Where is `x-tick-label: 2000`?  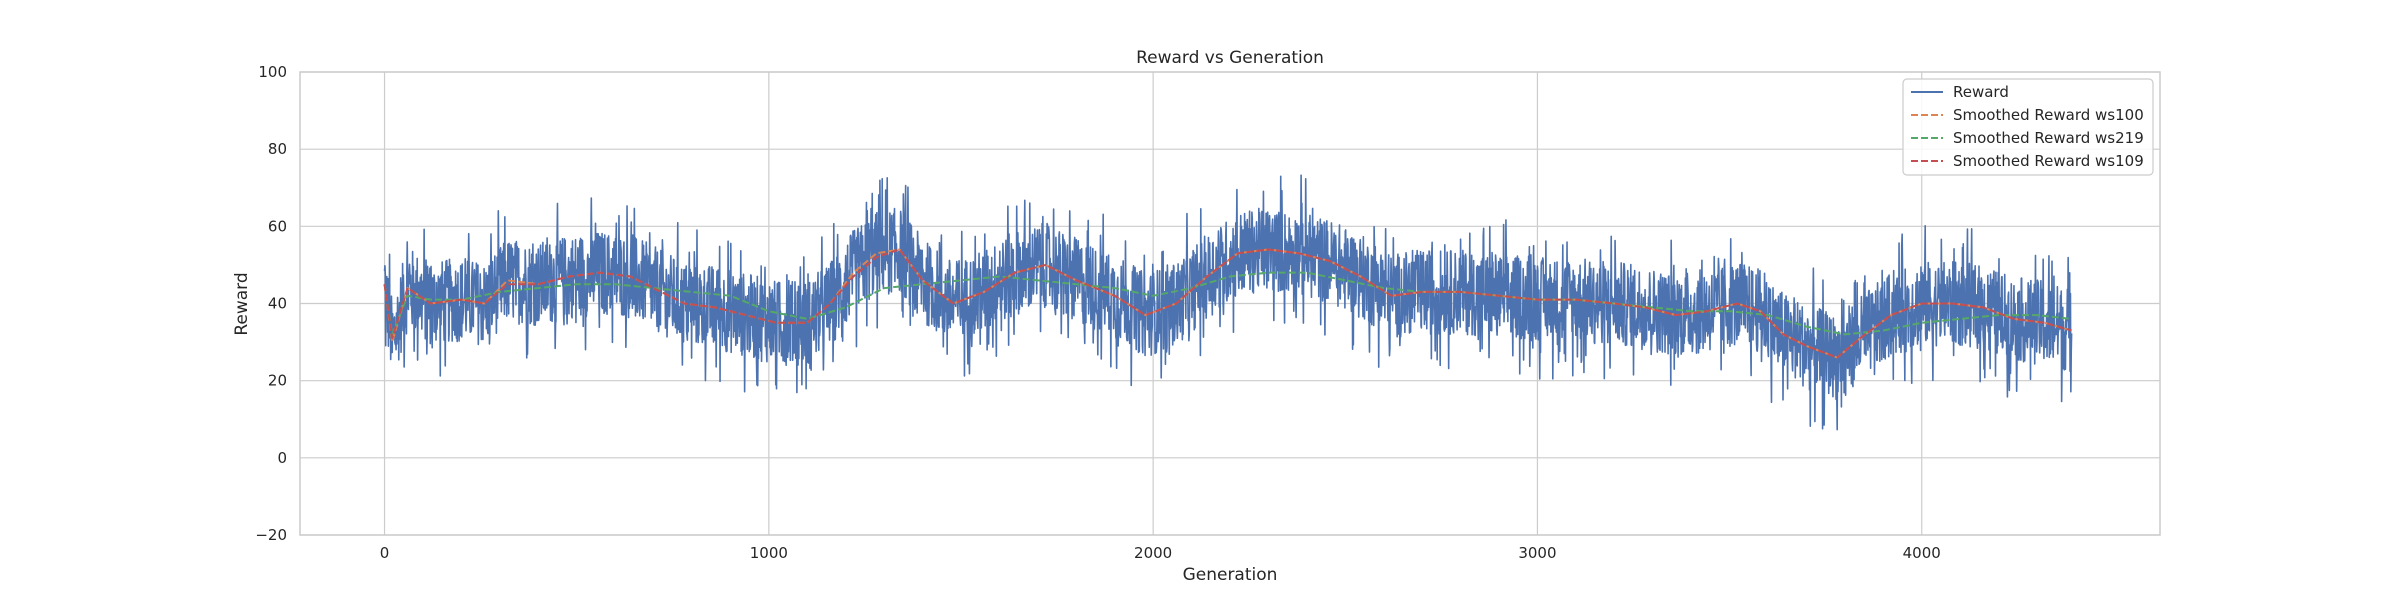
x-tick-label: 2000 is located at coordinates (1153, 553).